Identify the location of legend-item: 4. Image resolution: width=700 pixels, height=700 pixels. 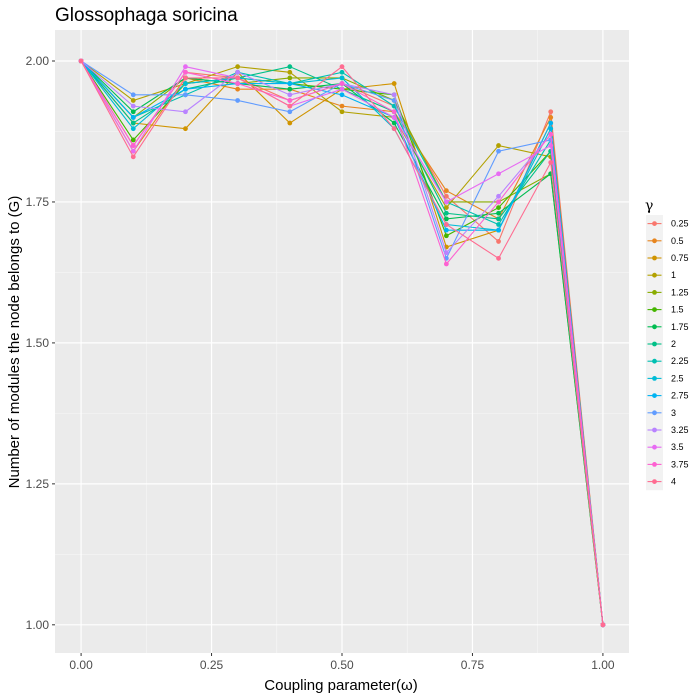
(661, 482).